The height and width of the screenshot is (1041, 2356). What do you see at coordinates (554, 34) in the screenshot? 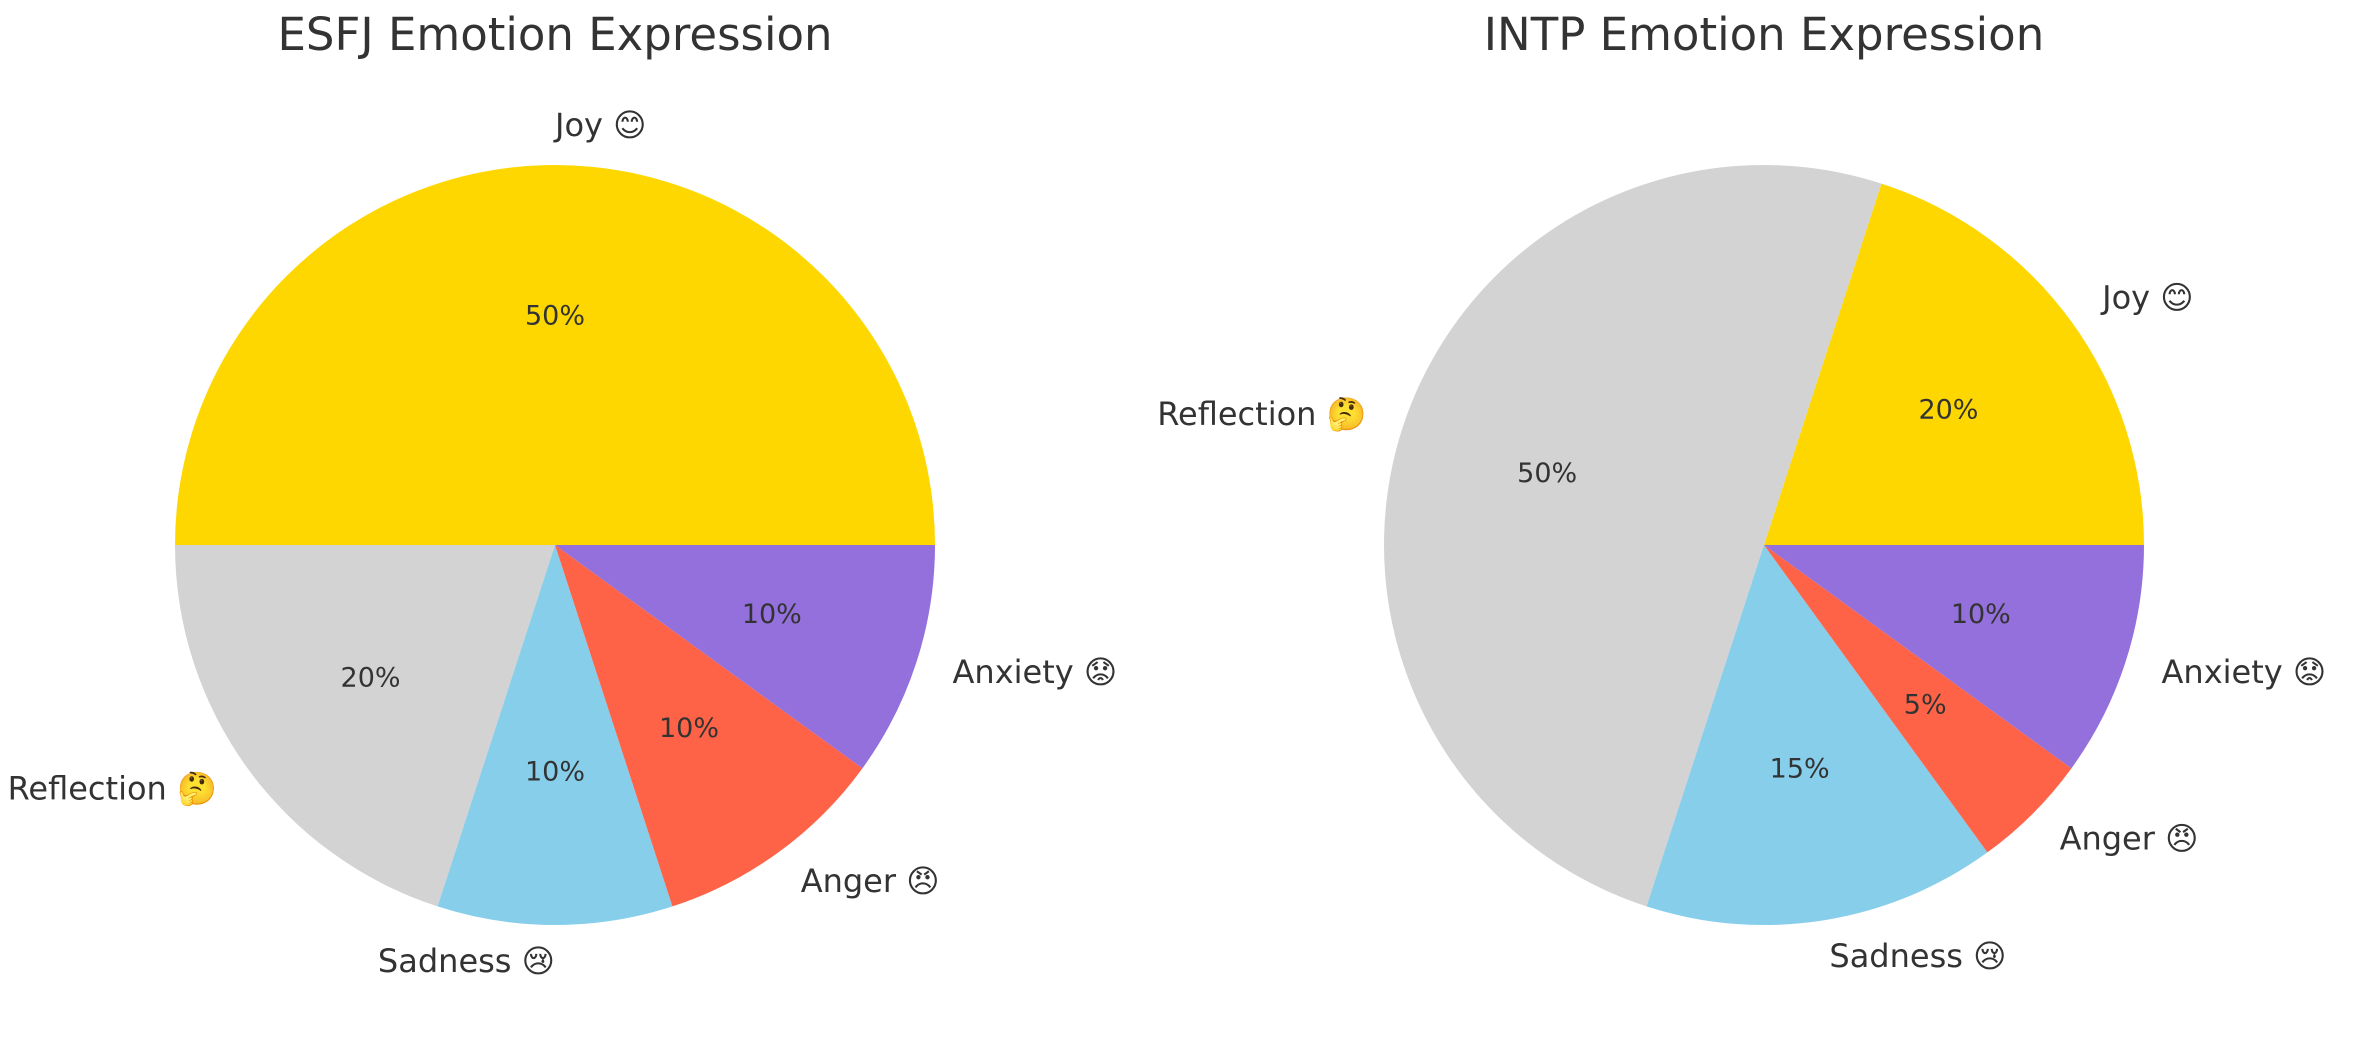
I see `chart-title: ESFJ Emotion Expression` at bounding box center [554, 34].